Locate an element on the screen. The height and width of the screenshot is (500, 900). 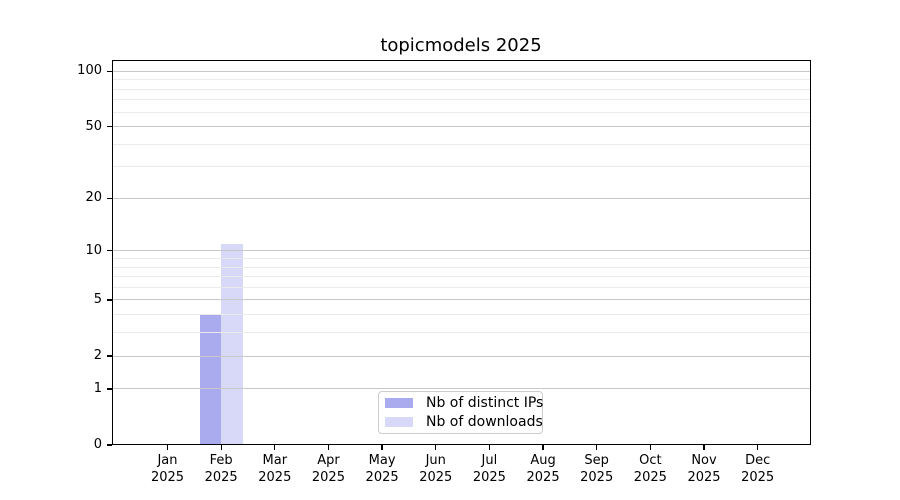
month-label: Nov is located at coordinates (704, 460).